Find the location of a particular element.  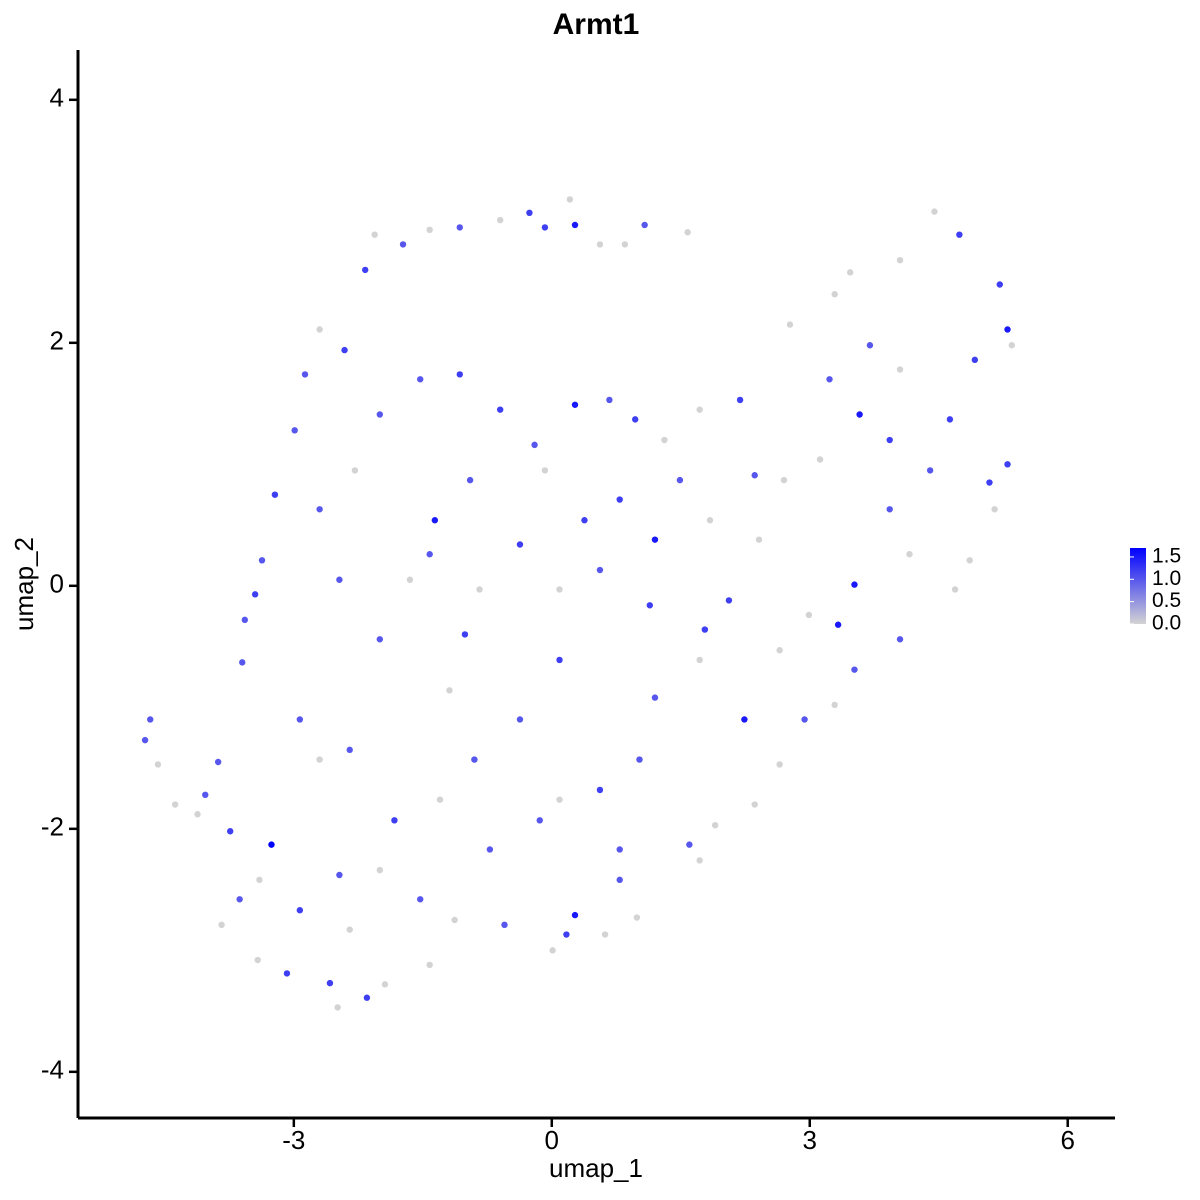

colorbar-tick-label: 0.0 is located at coordinates (1166, 623).